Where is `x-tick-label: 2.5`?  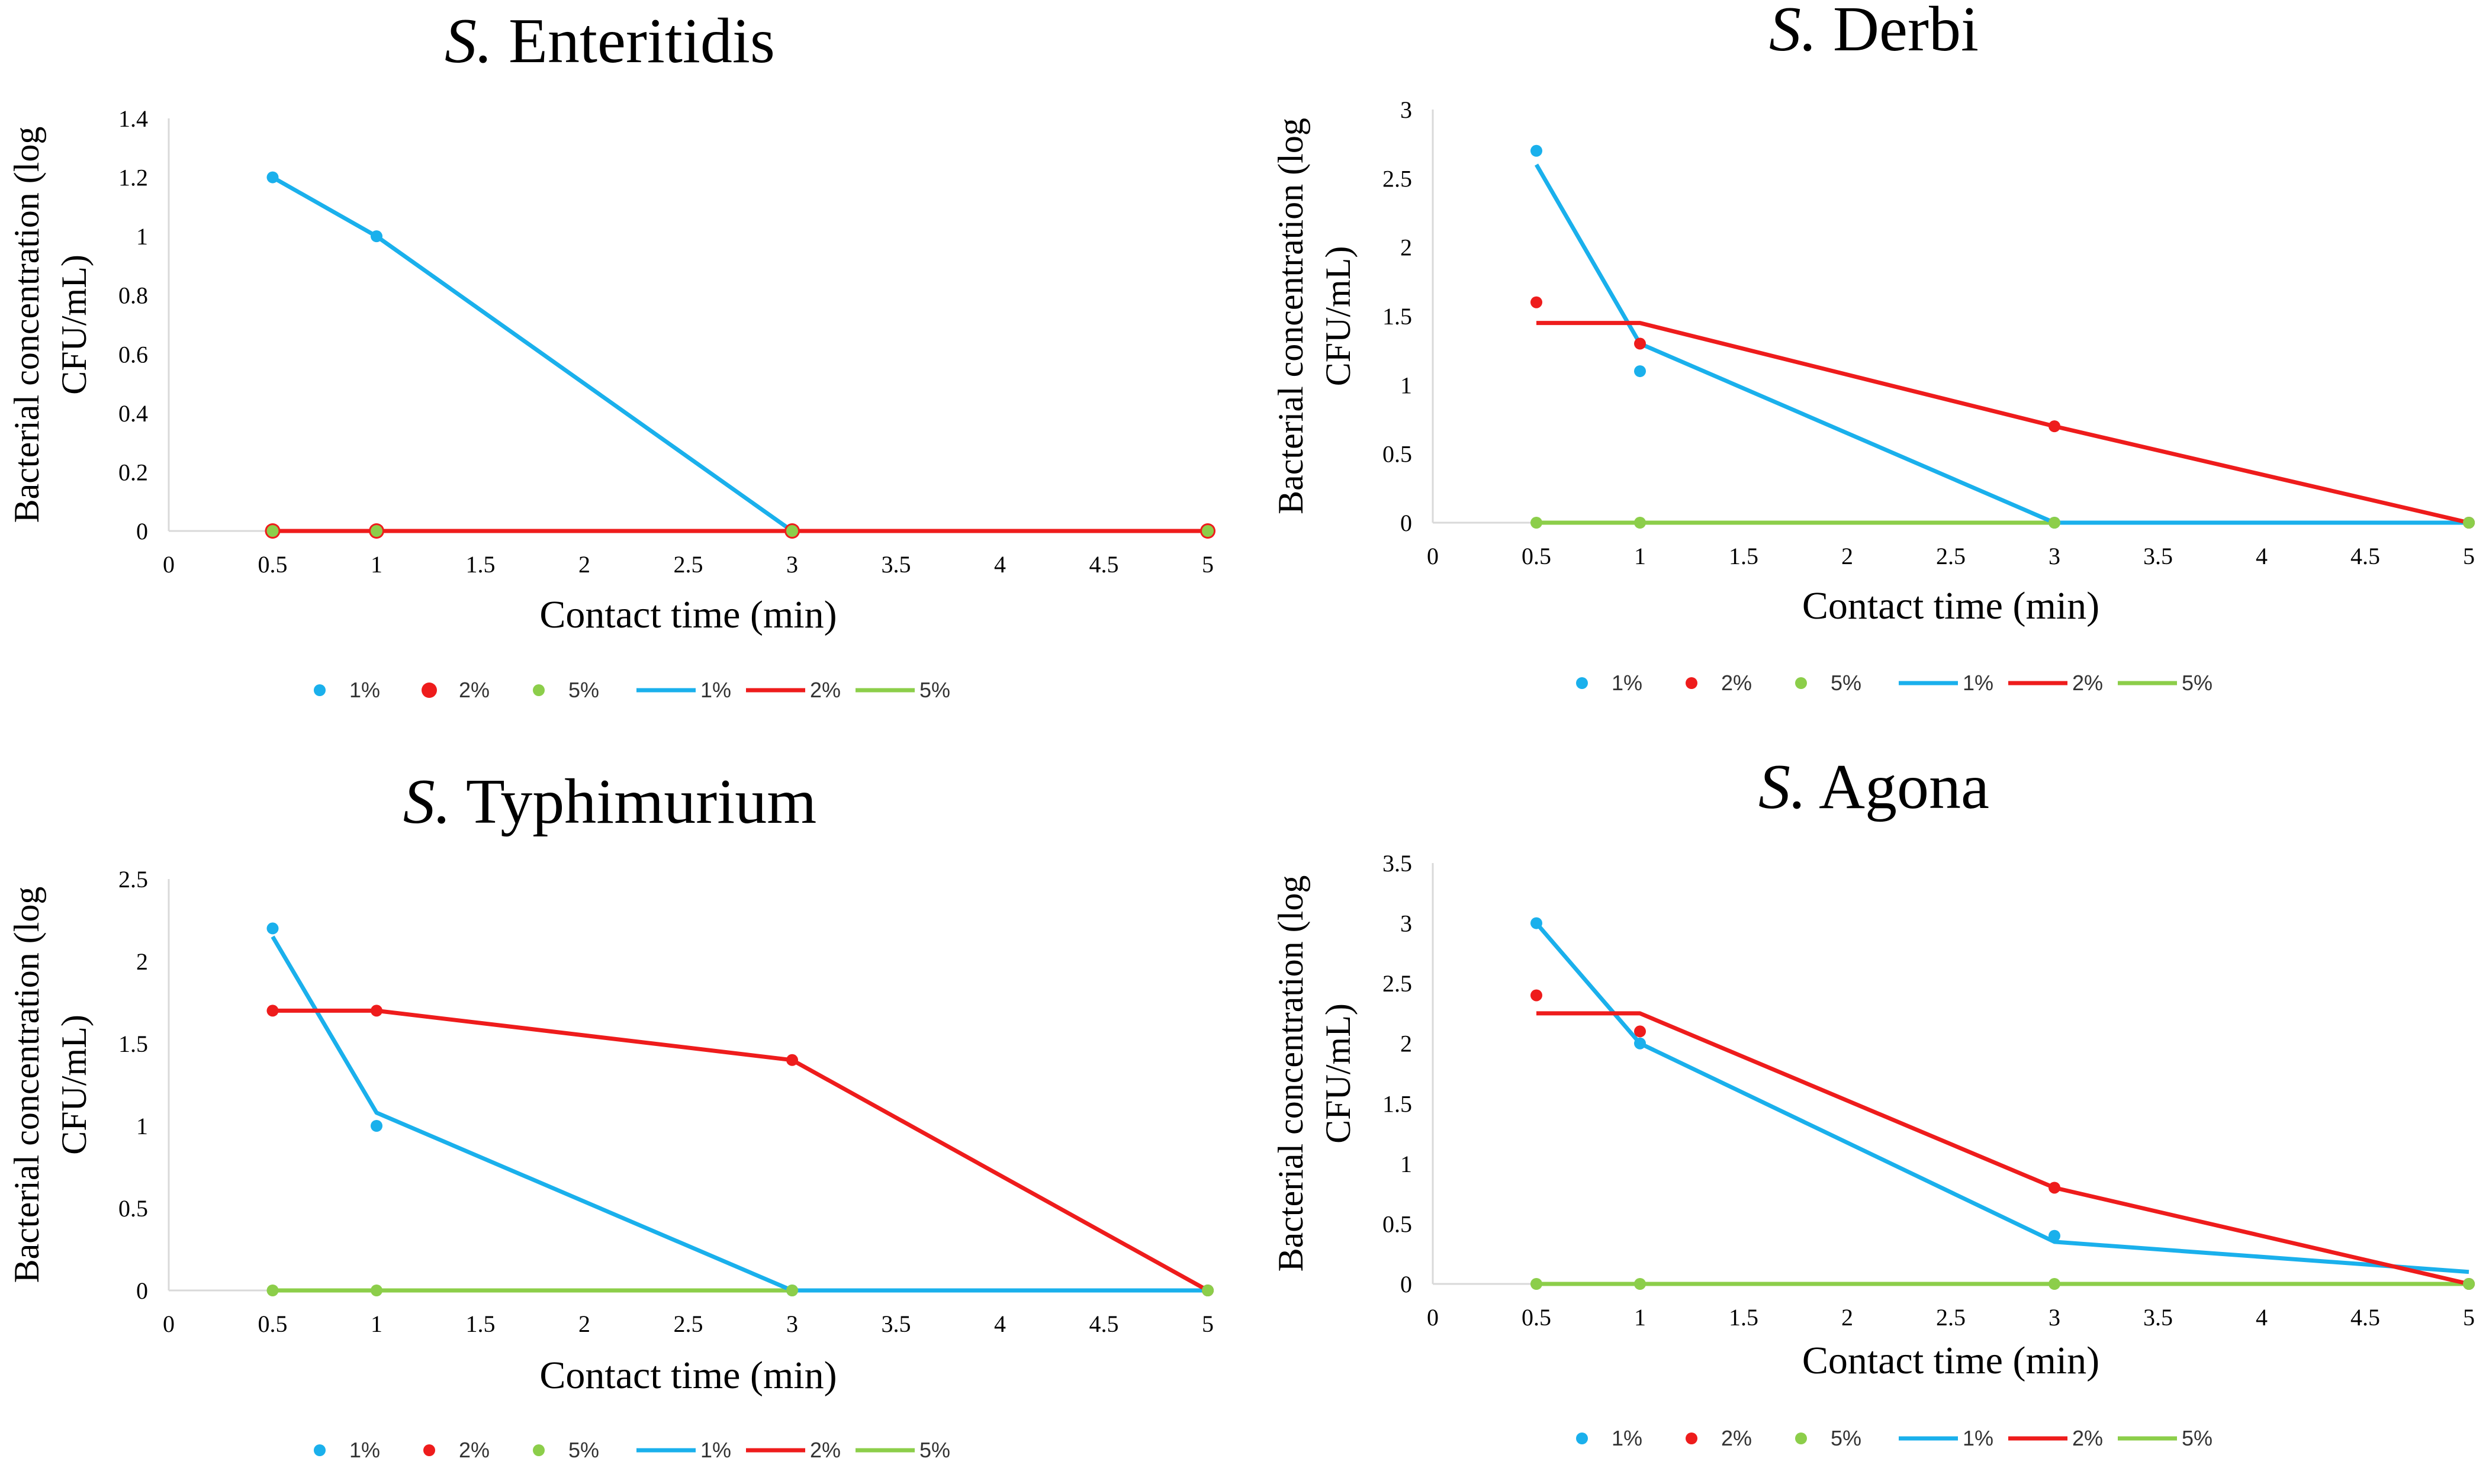
x-tick-label: 2.5 is located at coordinates (1951, 1317).